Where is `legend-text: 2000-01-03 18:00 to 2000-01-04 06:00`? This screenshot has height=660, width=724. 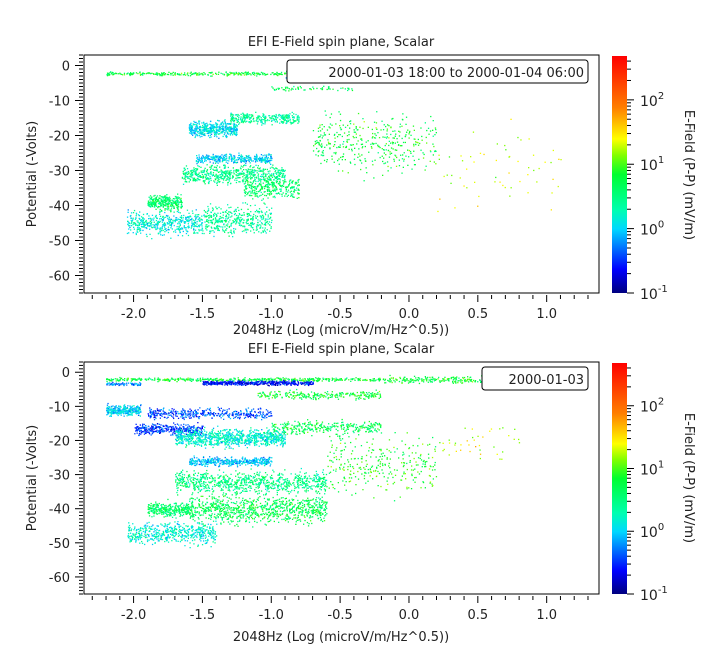
legend-text: 2000-01-03 18:00 to 2000-01-04 06:00 is located at coordinates (456, 73).